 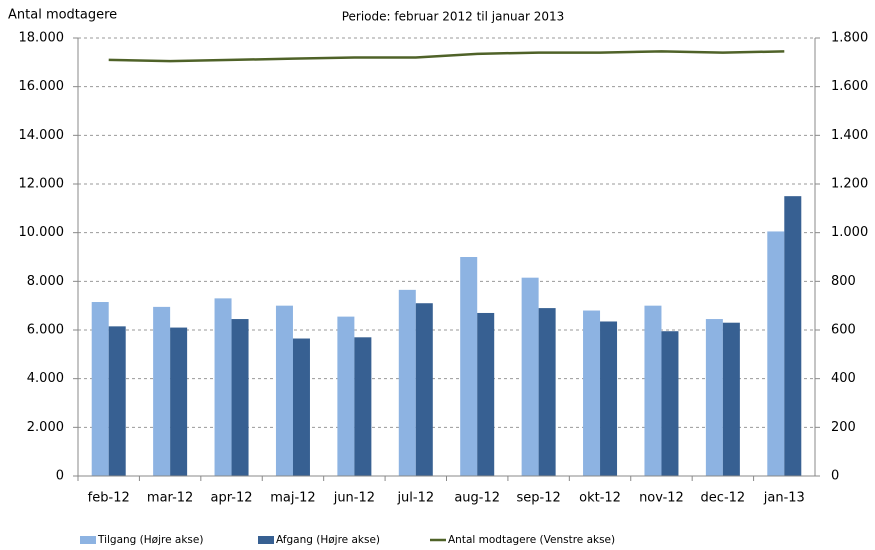 I want to click on y-tick-label: 2.000, so click(x=45, y=427).